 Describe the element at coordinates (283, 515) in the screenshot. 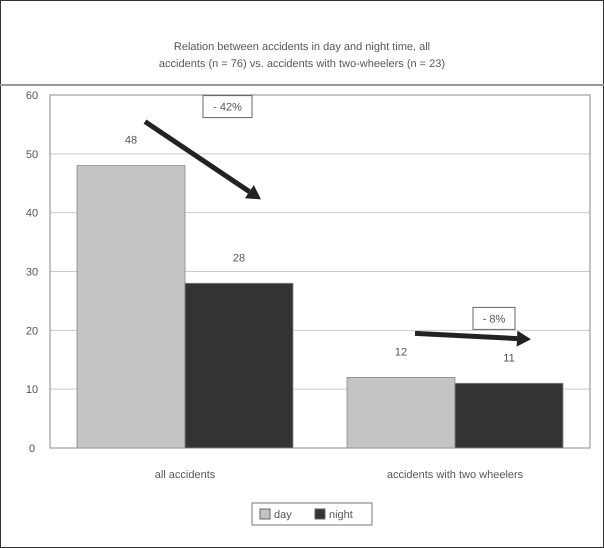

I see `legend-label: day` at that location.